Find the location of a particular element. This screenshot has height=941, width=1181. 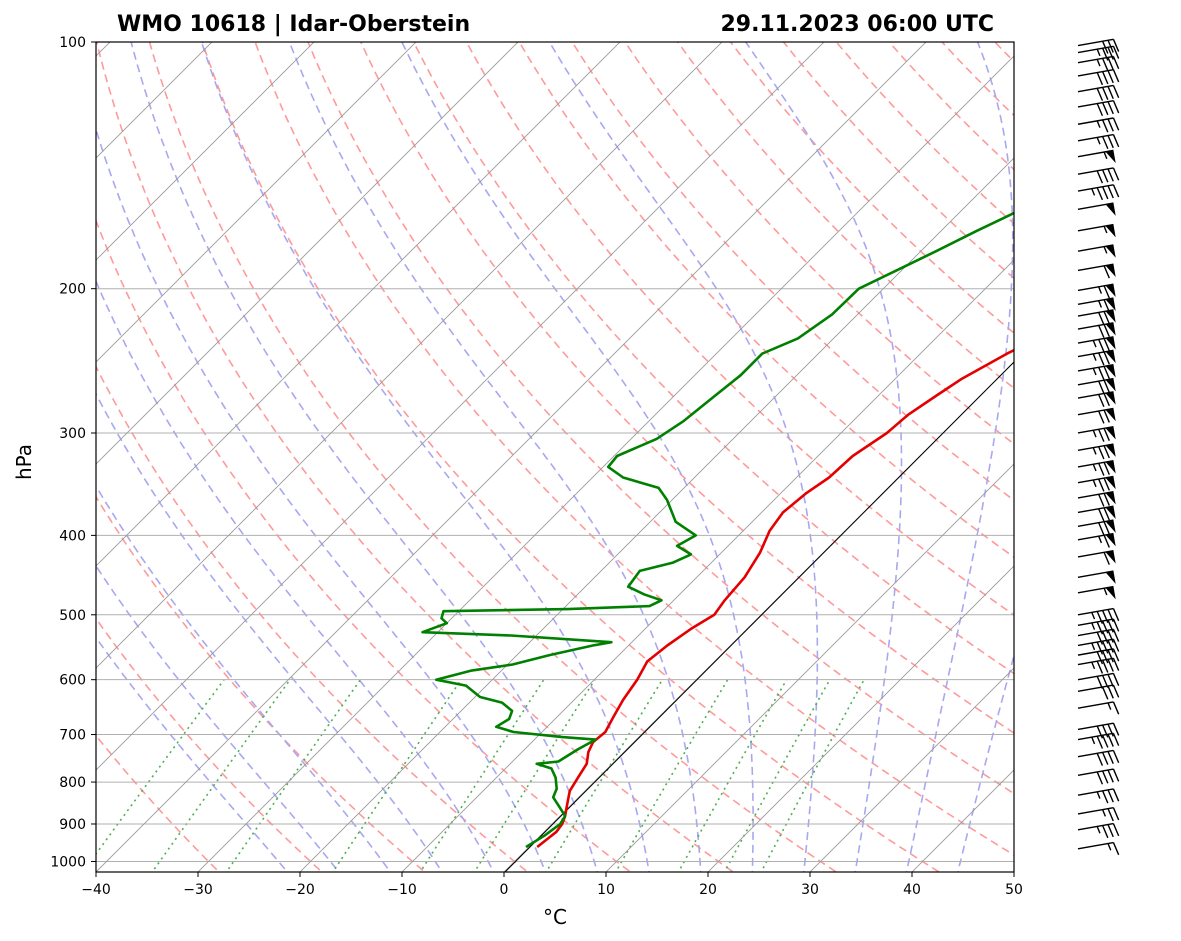

y-axis-label: hPa is located at coordinates (24, 462).